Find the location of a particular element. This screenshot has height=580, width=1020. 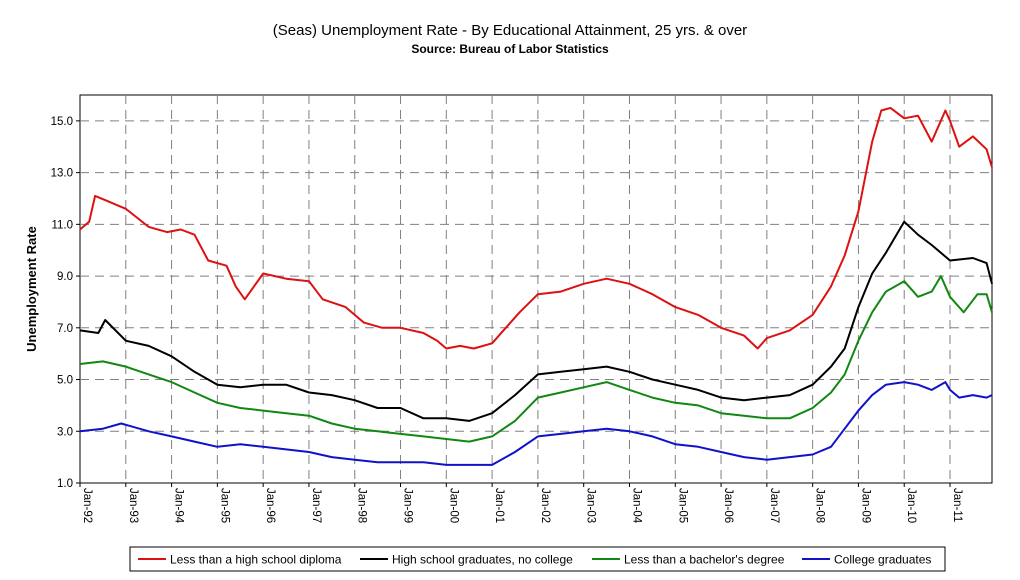

y-tick-label: 15.0 is located at coordinates (62, 122).